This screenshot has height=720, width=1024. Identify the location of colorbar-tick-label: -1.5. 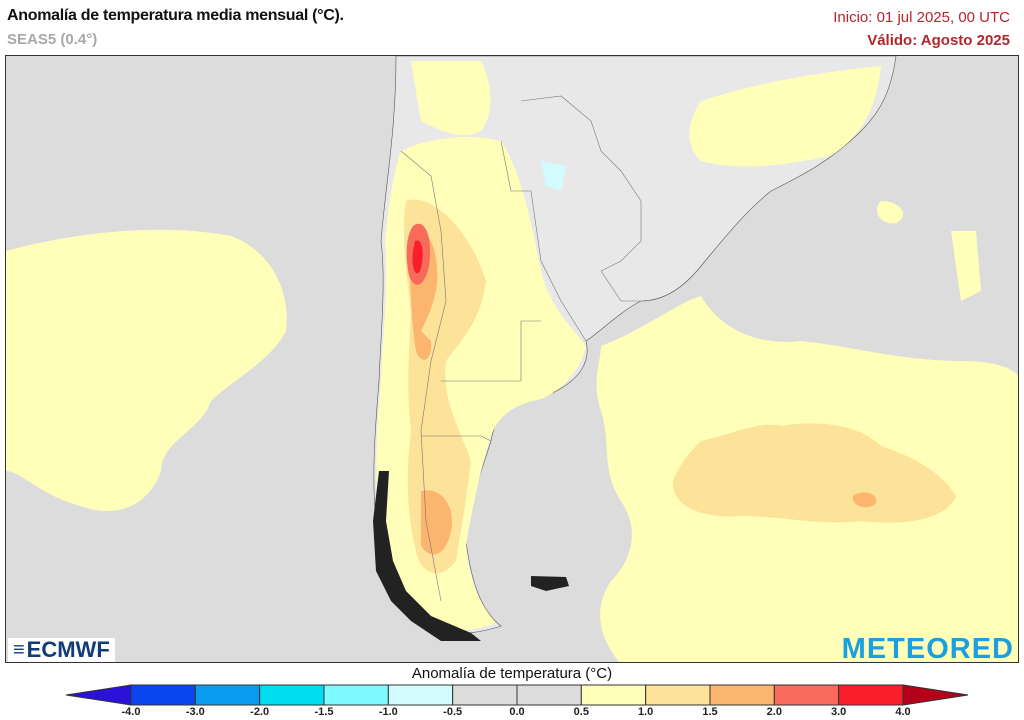
(324, 712).